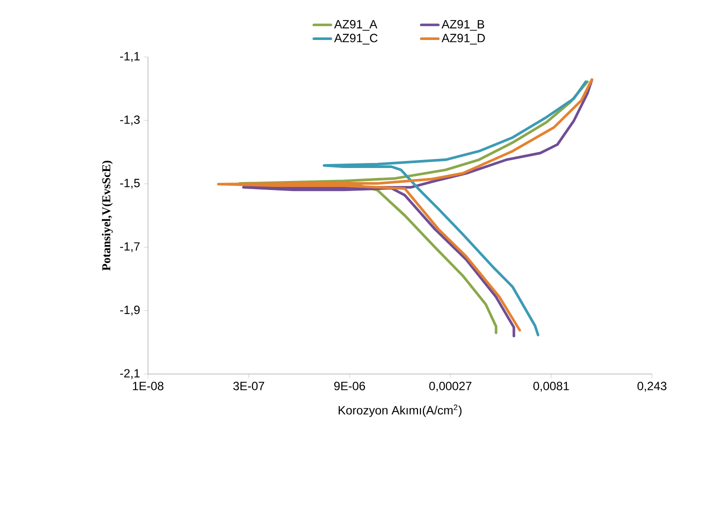 The height and width of the screenshot is (510, 719). What do you see at coordinates (652, 387) in the screenshot?
I see `x-tick-label: 0,243` at bounding box center [652, 387].